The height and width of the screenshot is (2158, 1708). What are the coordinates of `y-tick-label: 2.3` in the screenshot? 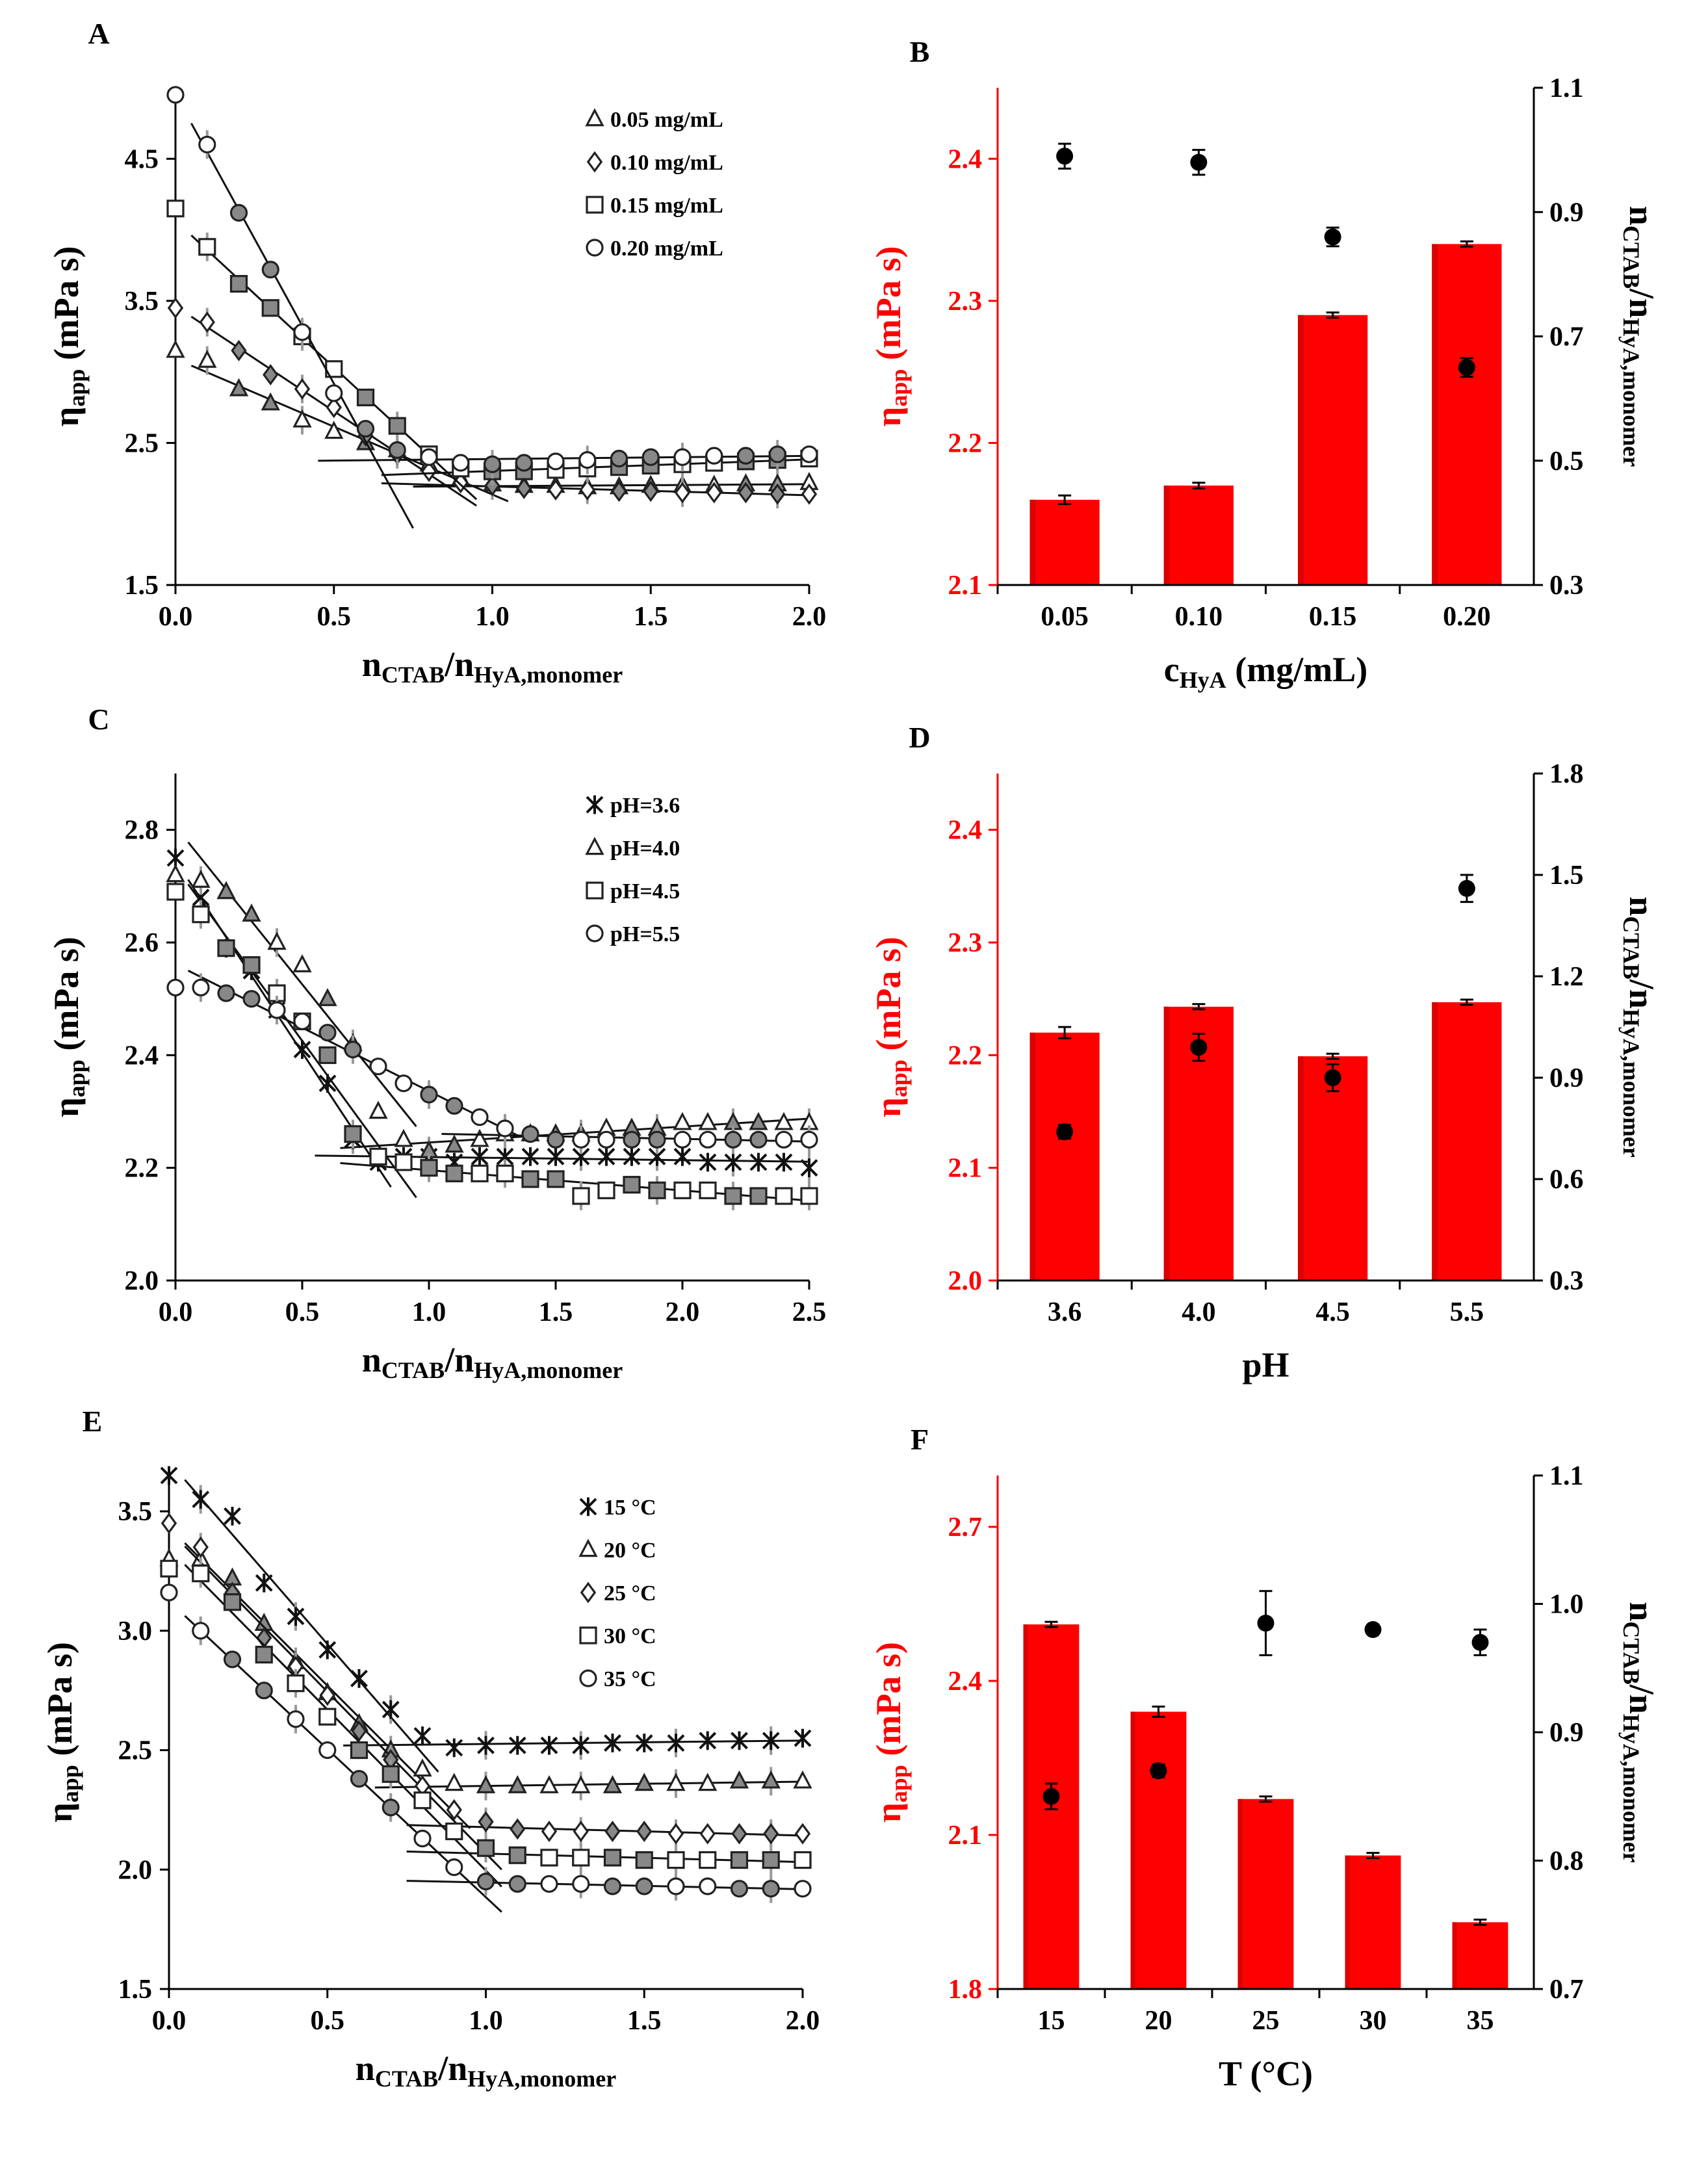 It's located at (965, 302).